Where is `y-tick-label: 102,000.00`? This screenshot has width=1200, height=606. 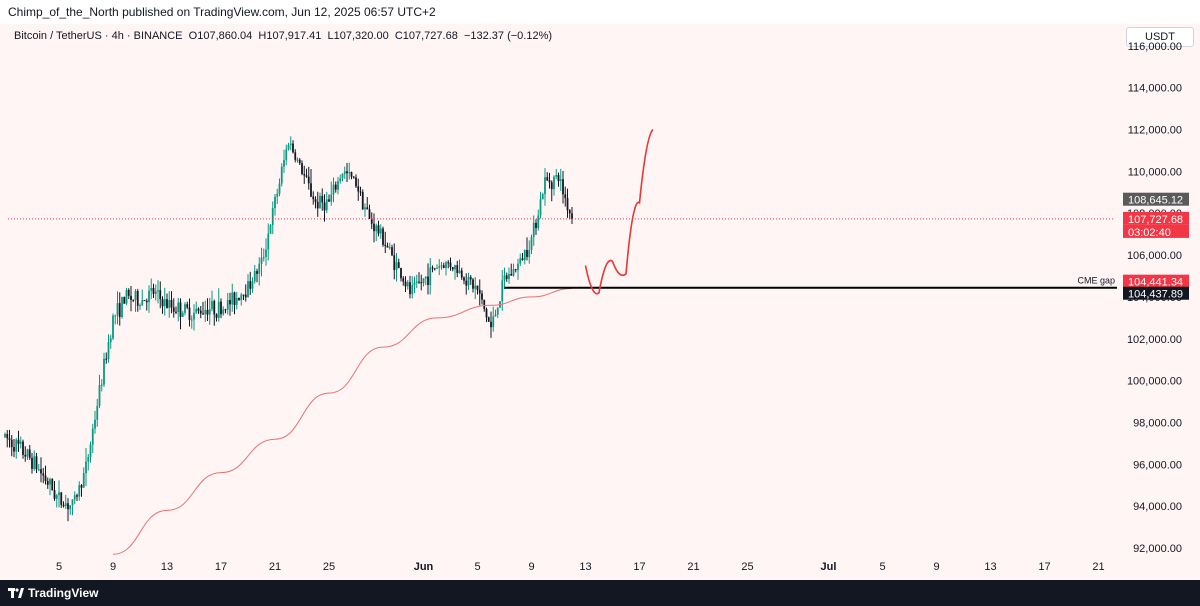
y-tick-label: 102,000.00 is located at coordinates (1154, 340).